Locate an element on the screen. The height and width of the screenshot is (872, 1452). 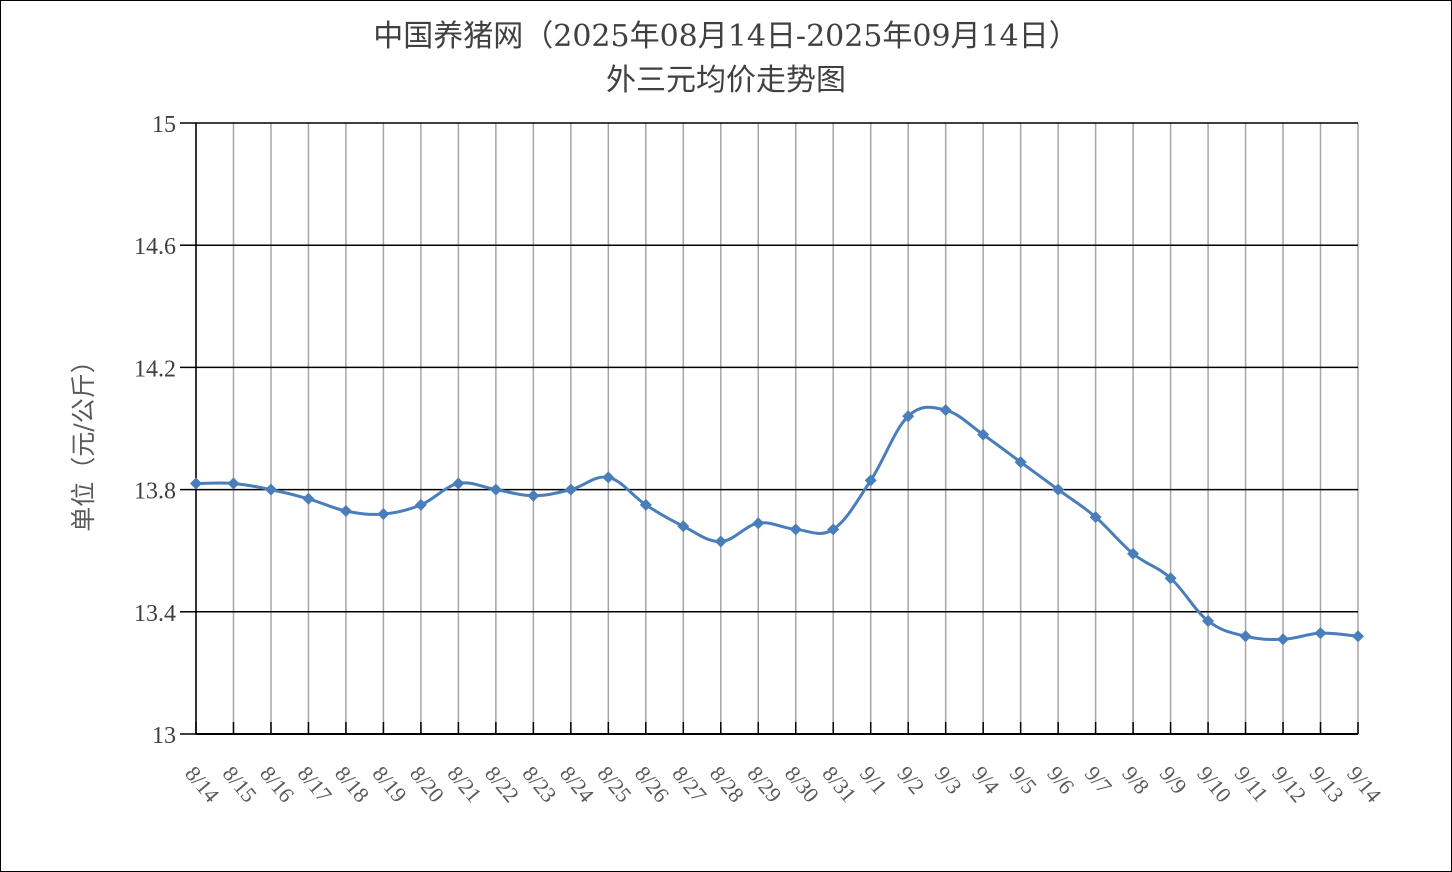
x-tick-label: 9/5 is located at coordinates (1023, 780).